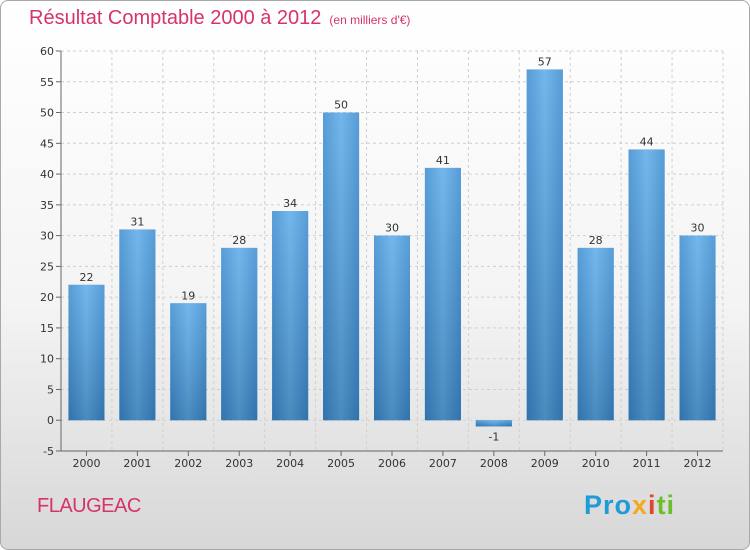  I want to click on x-tick-label: 2001, so click(137, 463).